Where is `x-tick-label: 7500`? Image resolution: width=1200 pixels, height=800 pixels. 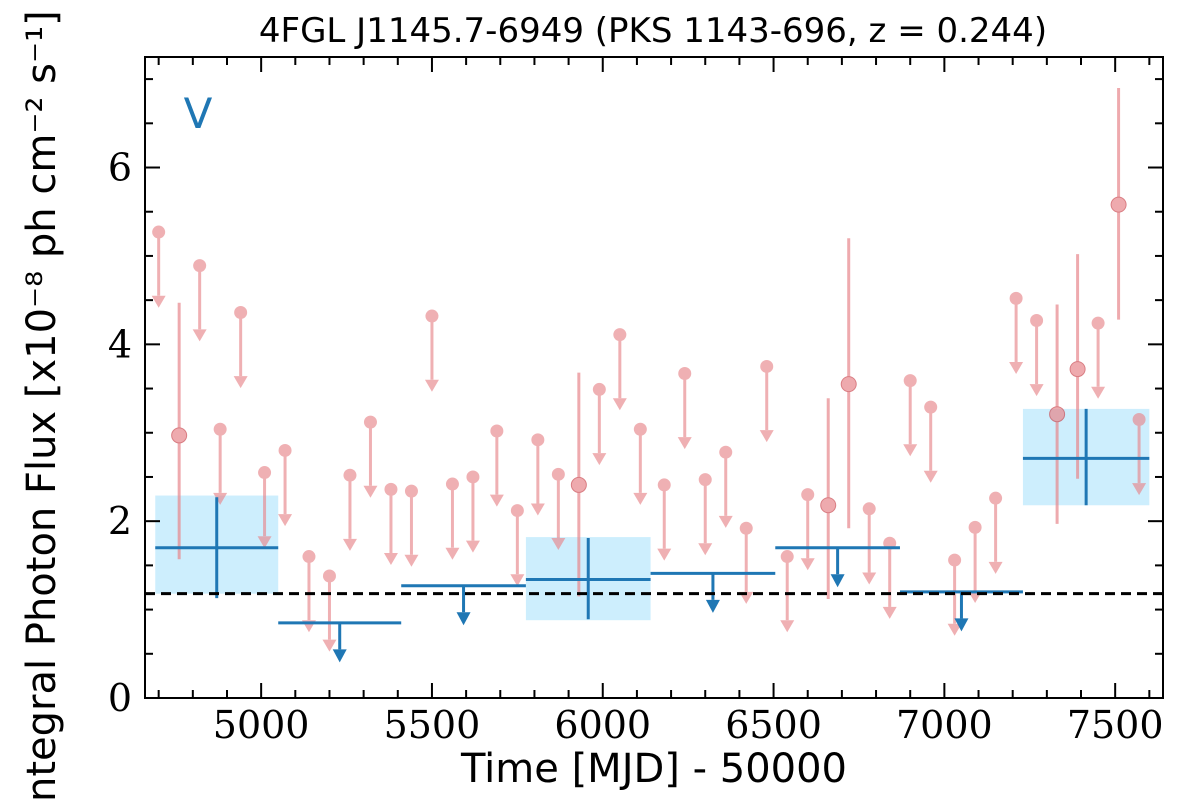
x-tick-label: 7500 is located at coordinates (1115, 725).